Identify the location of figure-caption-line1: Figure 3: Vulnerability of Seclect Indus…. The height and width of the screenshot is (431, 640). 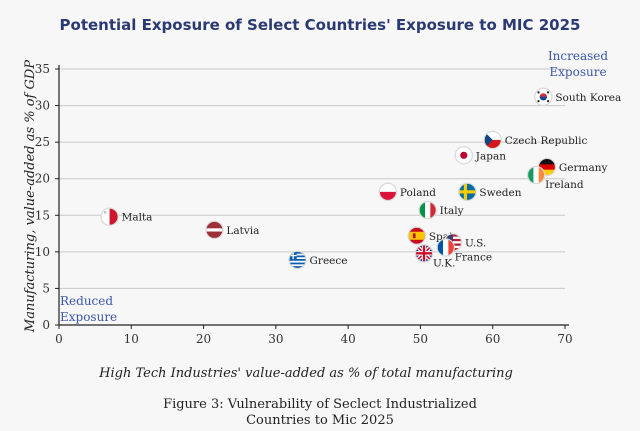
(320, 404).